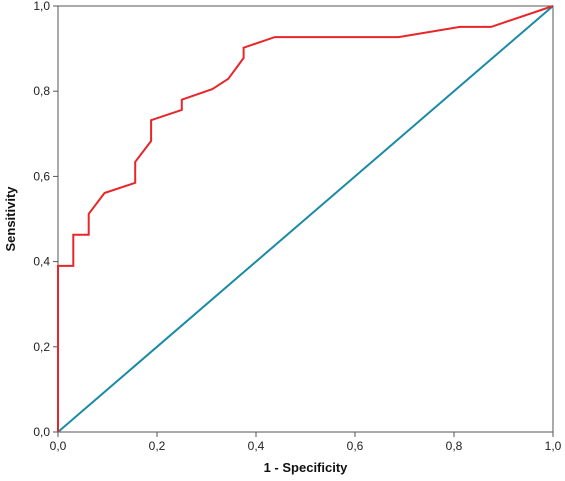 The width and height of the screenshot is (565, 481). I want to click on x-tick-label: 0,4, so click(256, 446).